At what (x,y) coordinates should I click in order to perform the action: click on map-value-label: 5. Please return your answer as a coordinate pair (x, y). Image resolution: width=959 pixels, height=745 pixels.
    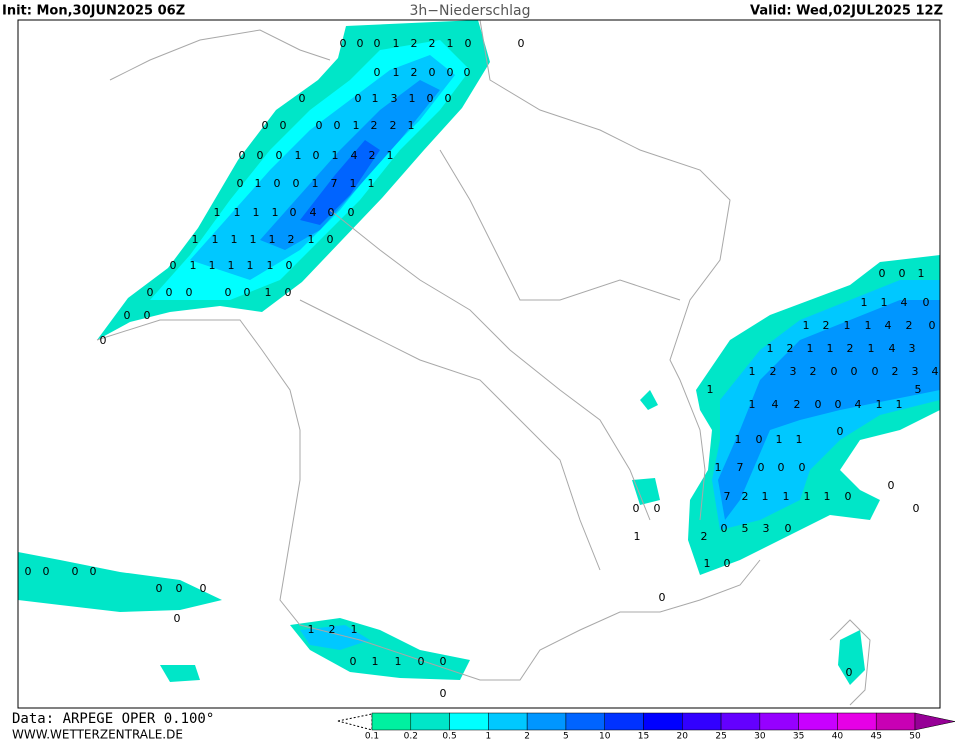
    Looking at the image, I should click on (745, 528).